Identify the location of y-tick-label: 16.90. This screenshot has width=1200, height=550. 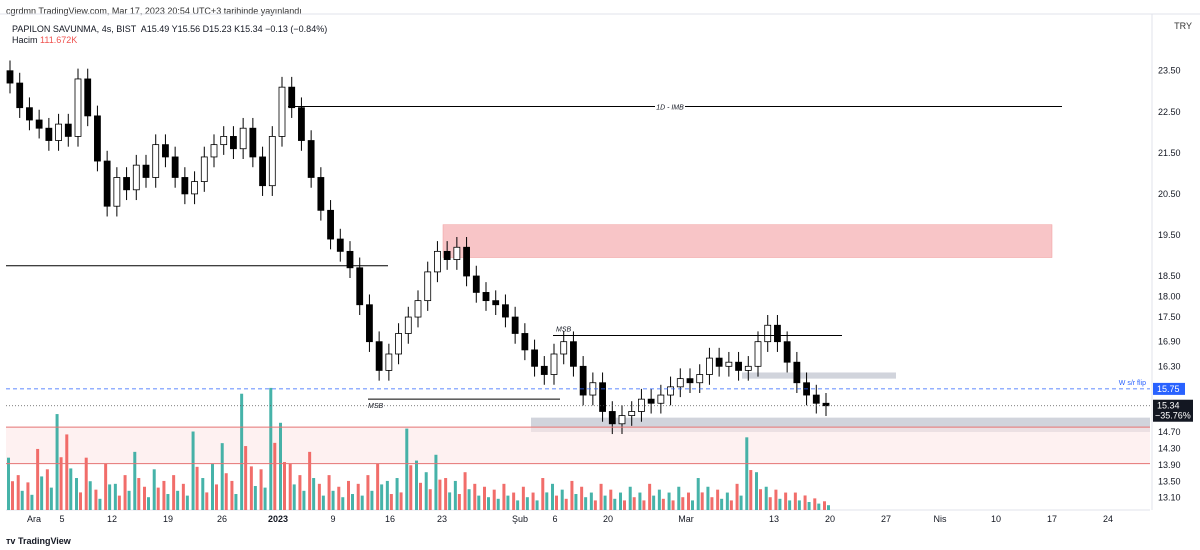
(1169, 342).